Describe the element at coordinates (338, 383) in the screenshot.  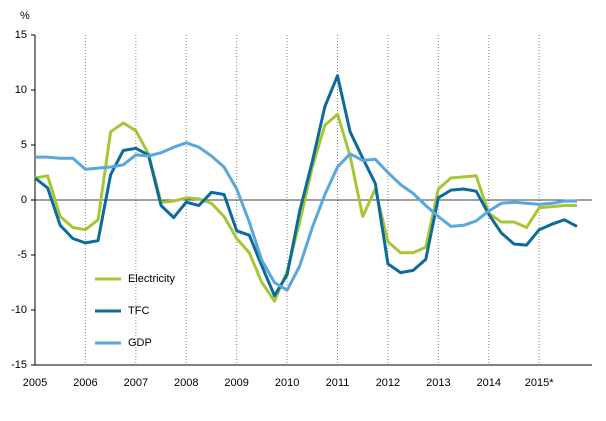
I see `x-tick-label: 2011` at that location.